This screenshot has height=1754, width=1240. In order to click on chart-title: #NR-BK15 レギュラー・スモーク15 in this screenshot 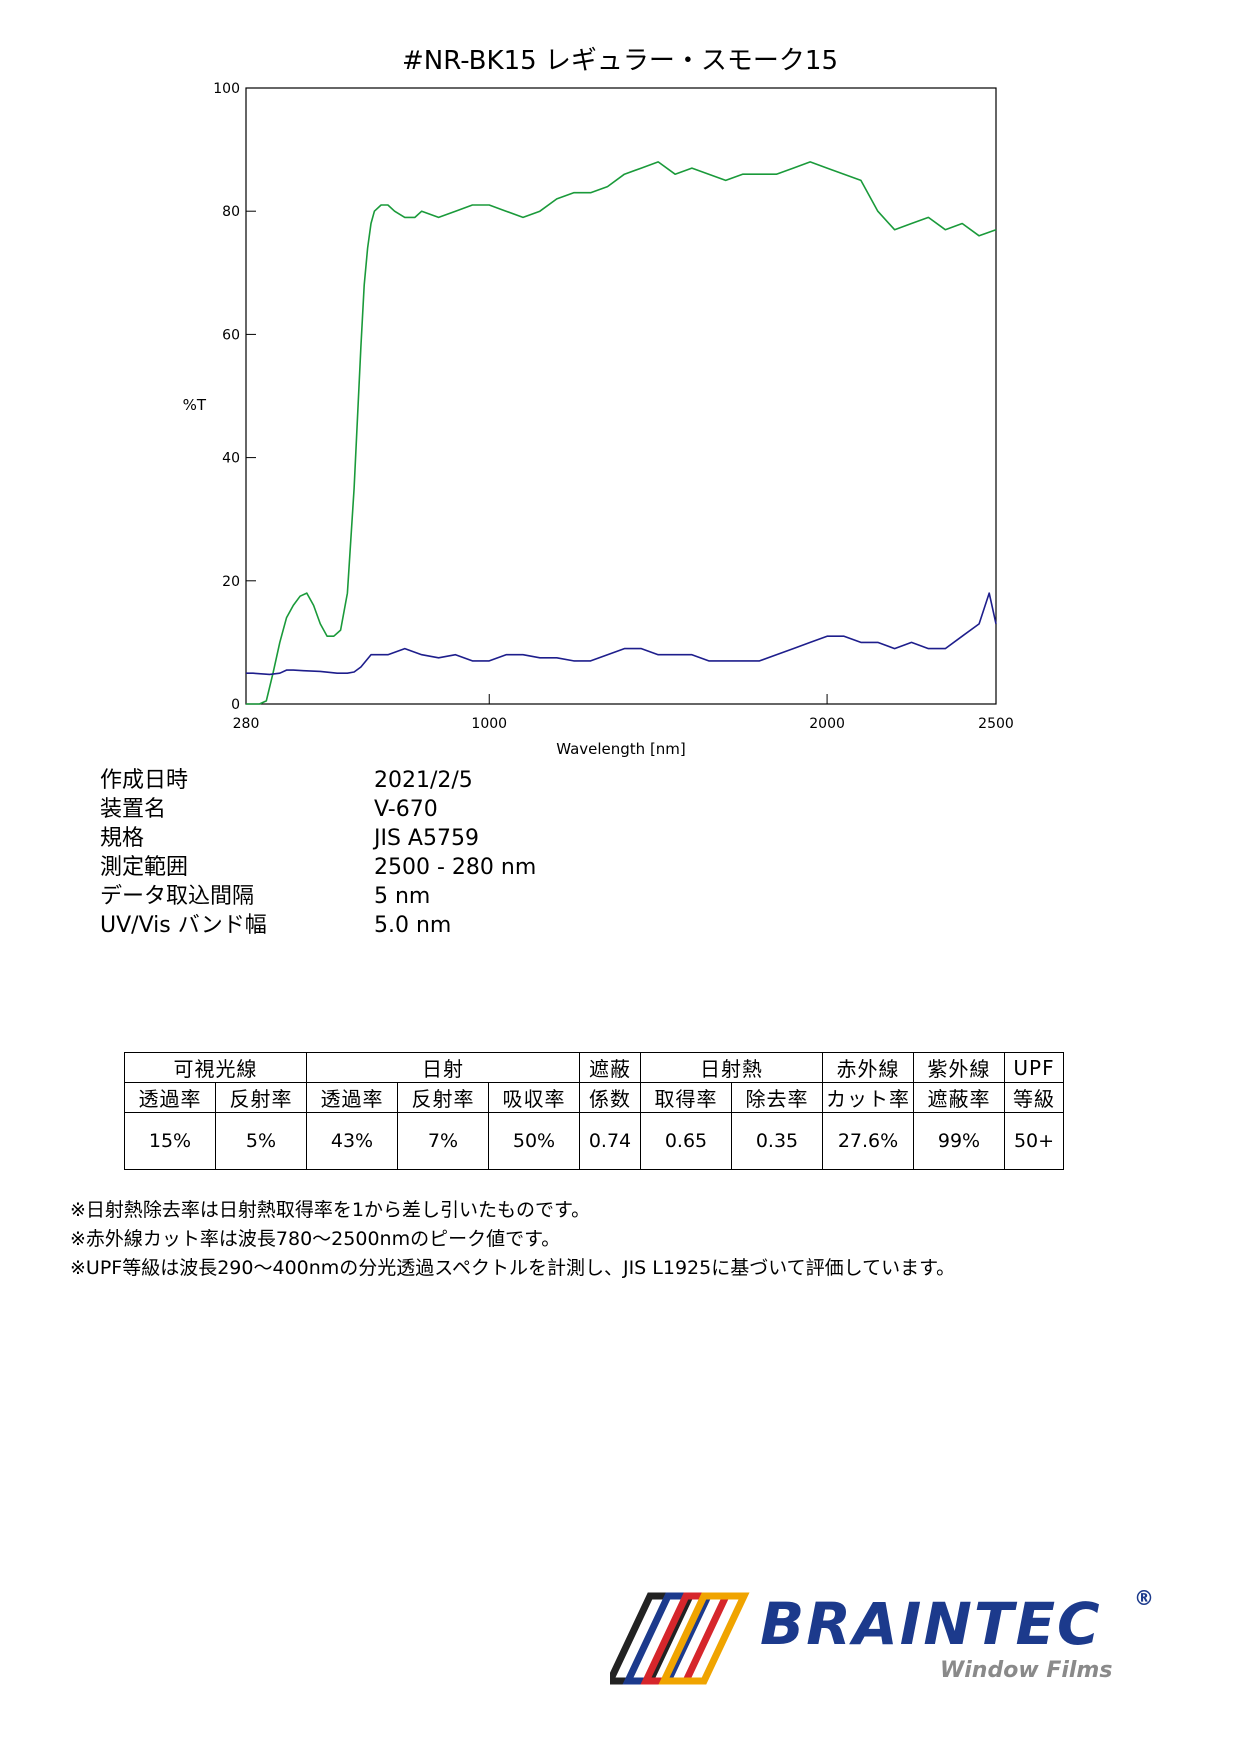, I will do `click(620, 61)`.